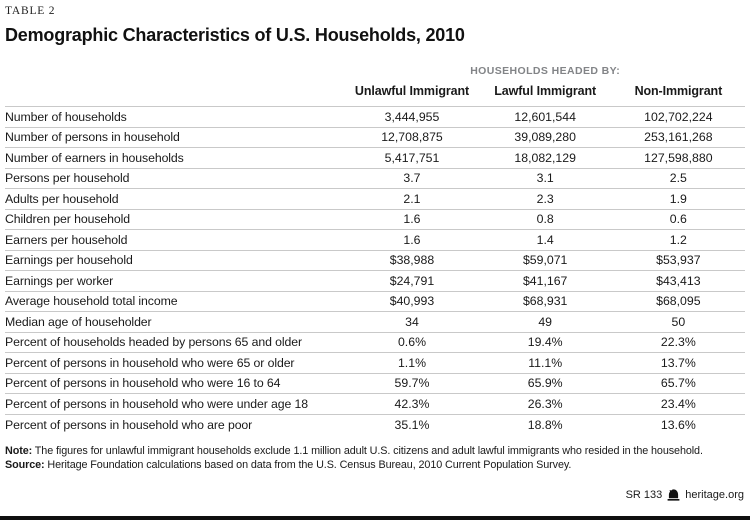 The image size is (750, 526). Describe the element at coordinates (411, 362) in the screenshot. I see `row-value: 1.1%` at that location.